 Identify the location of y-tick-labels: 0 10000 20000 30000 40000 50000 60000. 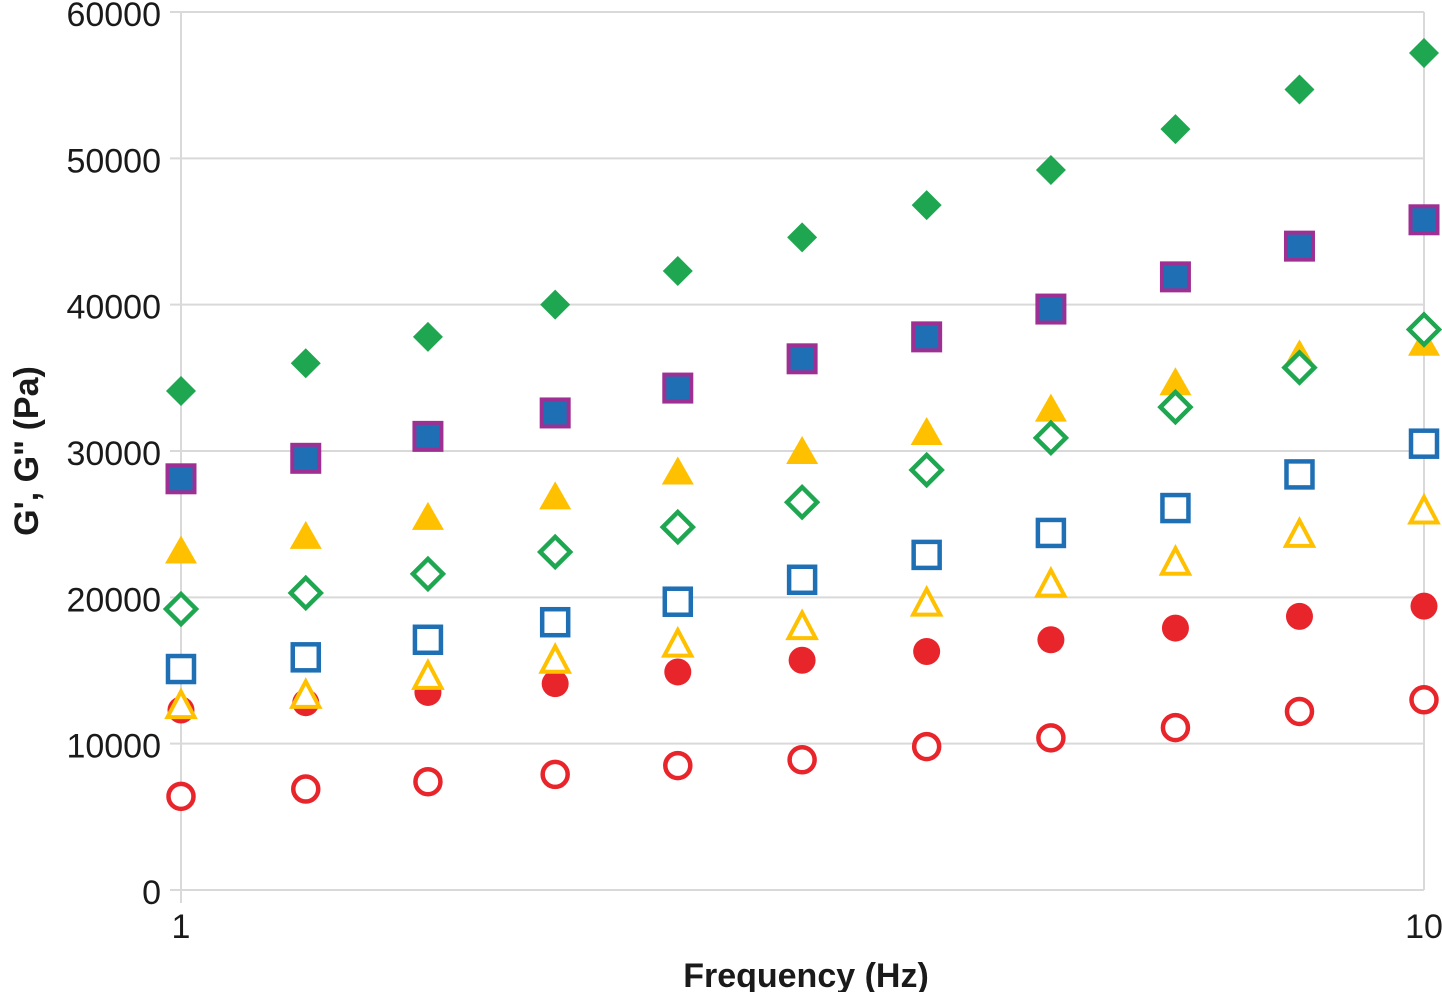
(113, 456).